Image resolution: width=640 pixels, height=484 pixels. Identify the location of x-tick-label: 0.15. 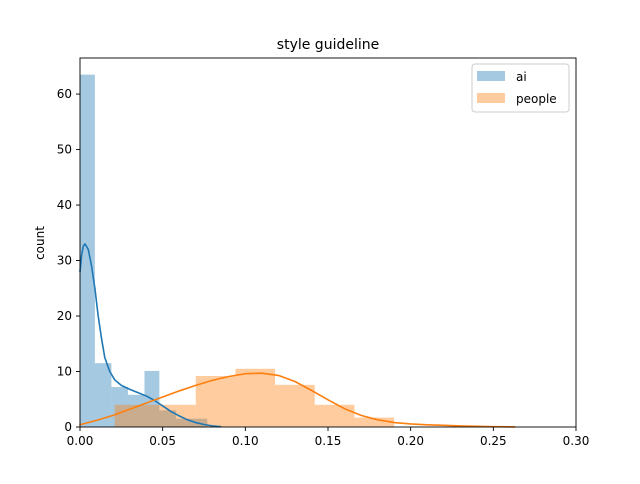
(328, 441).